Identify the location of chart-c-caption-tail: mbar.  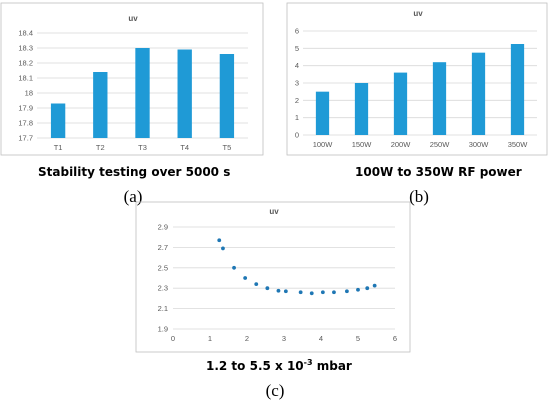
(332, 366).